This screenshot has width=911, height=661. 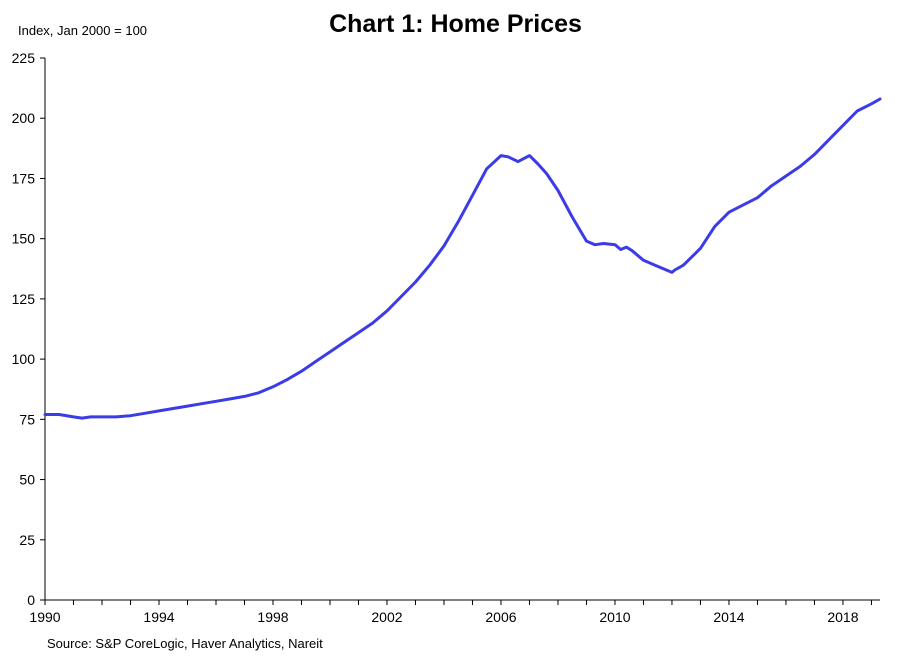 I want to click on x-tick-label: 1990, so click(x=44, y=617).